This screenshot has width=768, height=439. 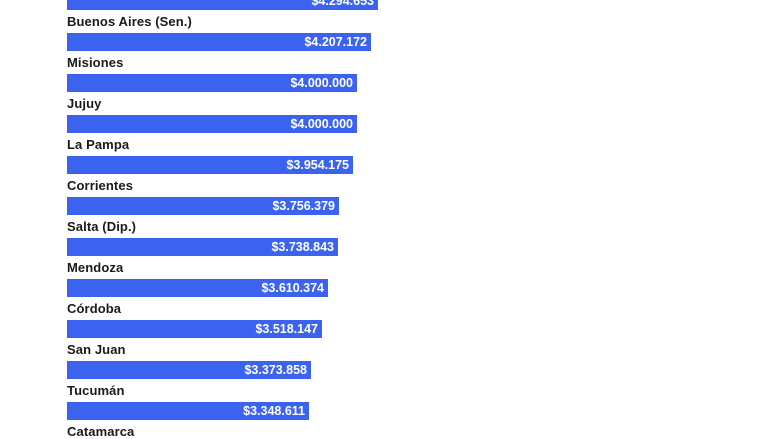 What do you see at coordinates (194, 329) in the screenshot?
I see `bar: $3.518.147` at bounding box center [194, 329].